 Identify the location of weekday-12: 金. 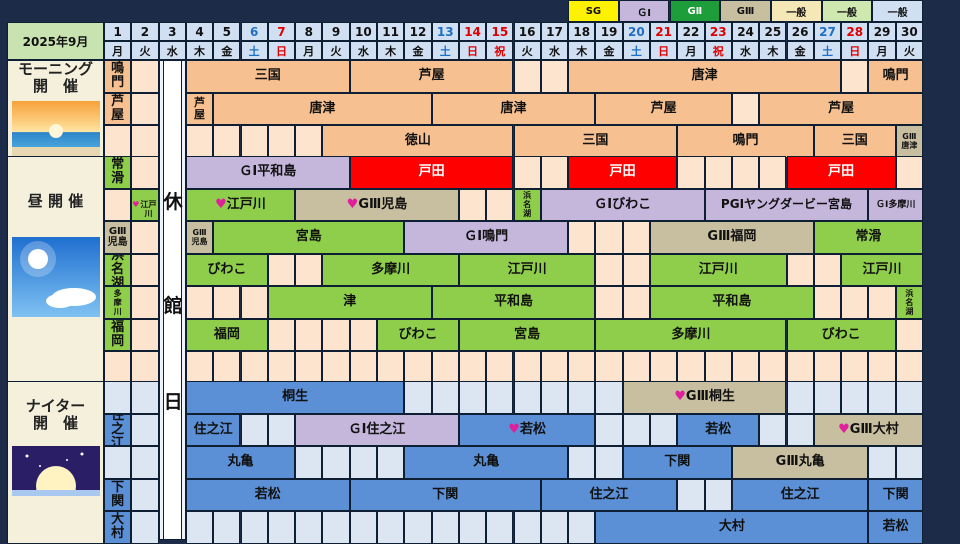
(418, 50).